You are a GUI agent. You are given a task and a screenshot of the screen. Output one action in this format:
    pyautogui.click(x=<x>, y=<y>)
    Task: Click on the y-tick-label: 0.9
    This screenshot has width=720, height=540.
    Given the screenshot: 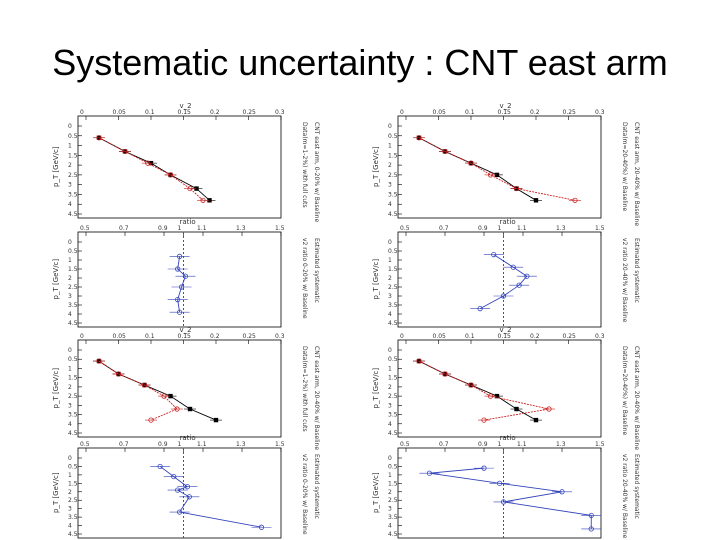 What is the action you would take?
    pyautogui.click(x=483, y=444)
    